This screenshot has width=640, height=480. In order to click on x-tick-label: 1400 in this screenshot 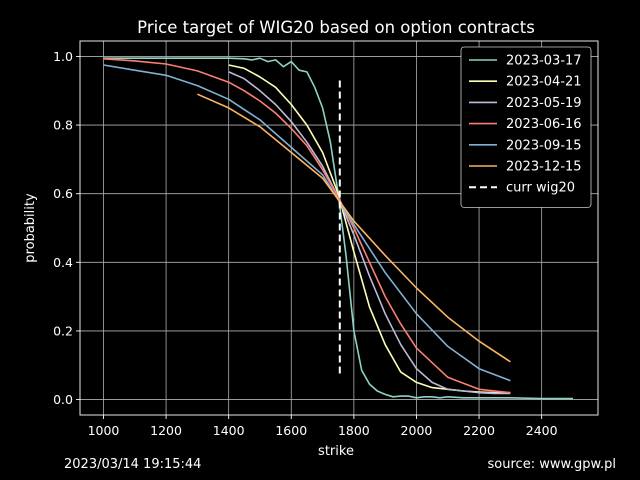, I will do `click(229, 430)`.